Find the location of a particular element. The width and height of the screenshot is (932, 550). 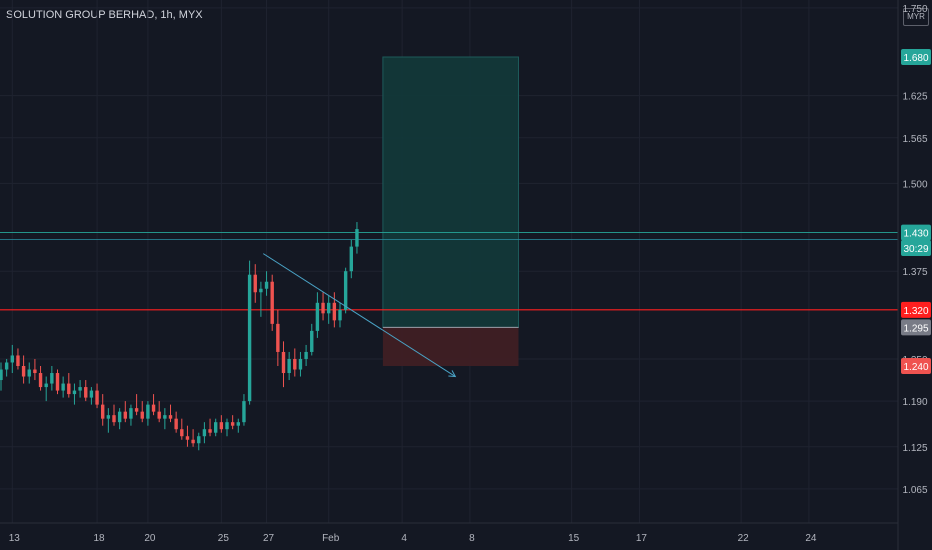

y-tick-label: 1.500 is located at coordinates (914, 184).